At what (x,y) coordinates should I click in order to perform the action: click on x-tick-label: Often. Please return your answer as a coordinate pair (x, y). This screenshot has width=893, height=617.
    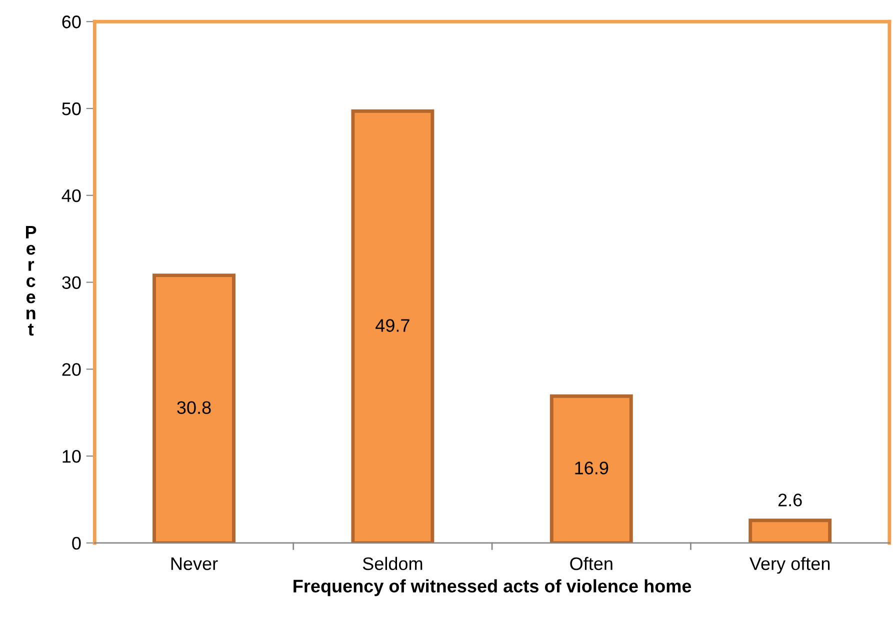
    Looking at the image, I should click on (591, 563).